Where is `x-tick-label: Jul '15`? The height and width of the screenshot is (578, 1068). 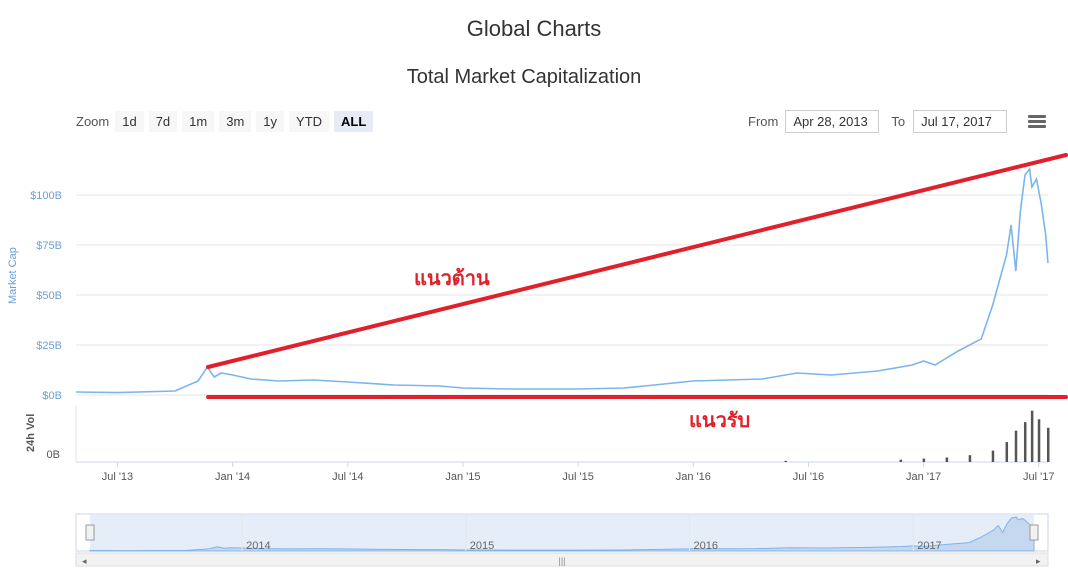 x-tick-label: Jul '15 is located at coordinates (577, 477).